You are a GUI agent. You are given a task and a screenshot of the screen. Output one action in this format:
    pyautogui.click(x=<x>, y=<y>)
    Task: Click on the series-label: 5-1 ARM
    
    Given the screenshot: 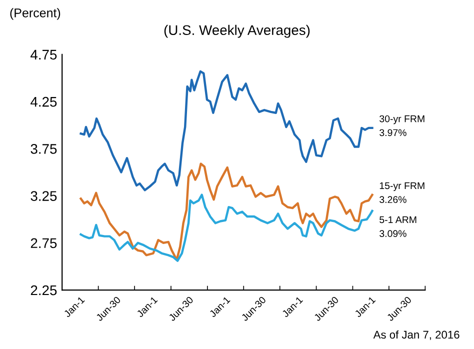 What is the action you would take?
    pyautogui.click(x=398, y=220)
    